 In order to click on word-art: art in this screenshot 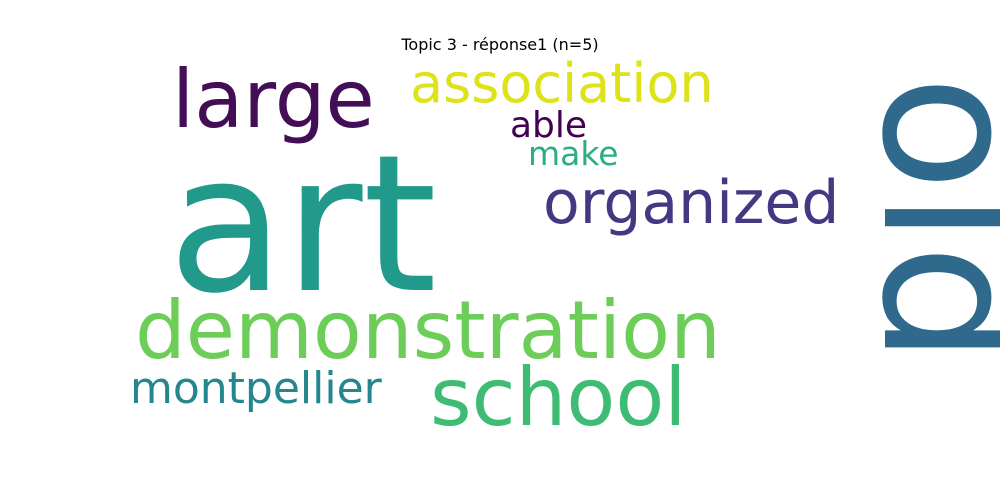, I will do `click(302, 224)`.